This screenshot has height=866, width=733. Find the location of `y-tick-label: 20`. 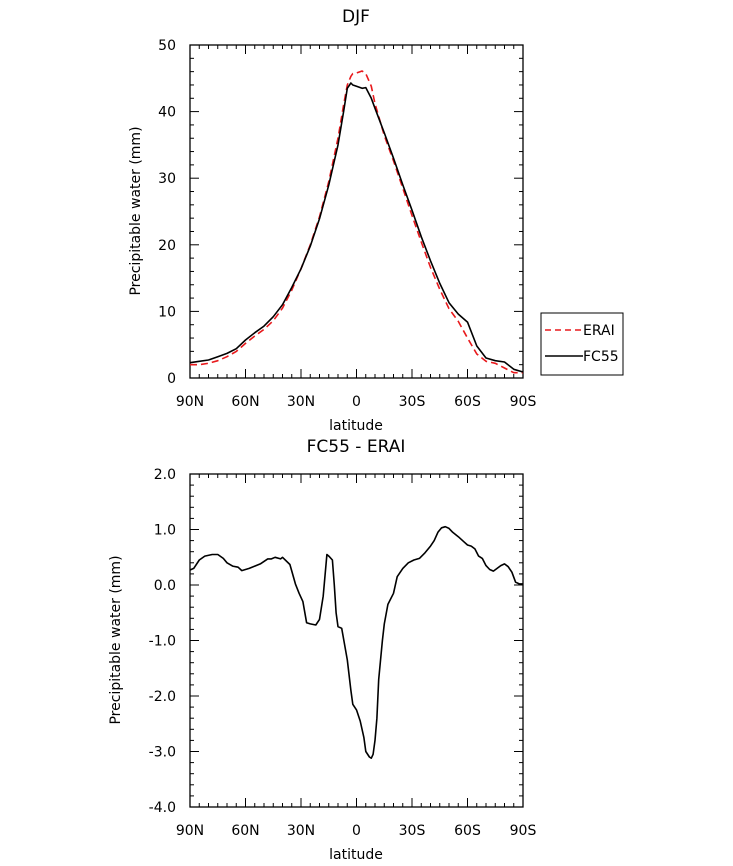

y-tick-label: 20 is located at coordinates (167, 246).